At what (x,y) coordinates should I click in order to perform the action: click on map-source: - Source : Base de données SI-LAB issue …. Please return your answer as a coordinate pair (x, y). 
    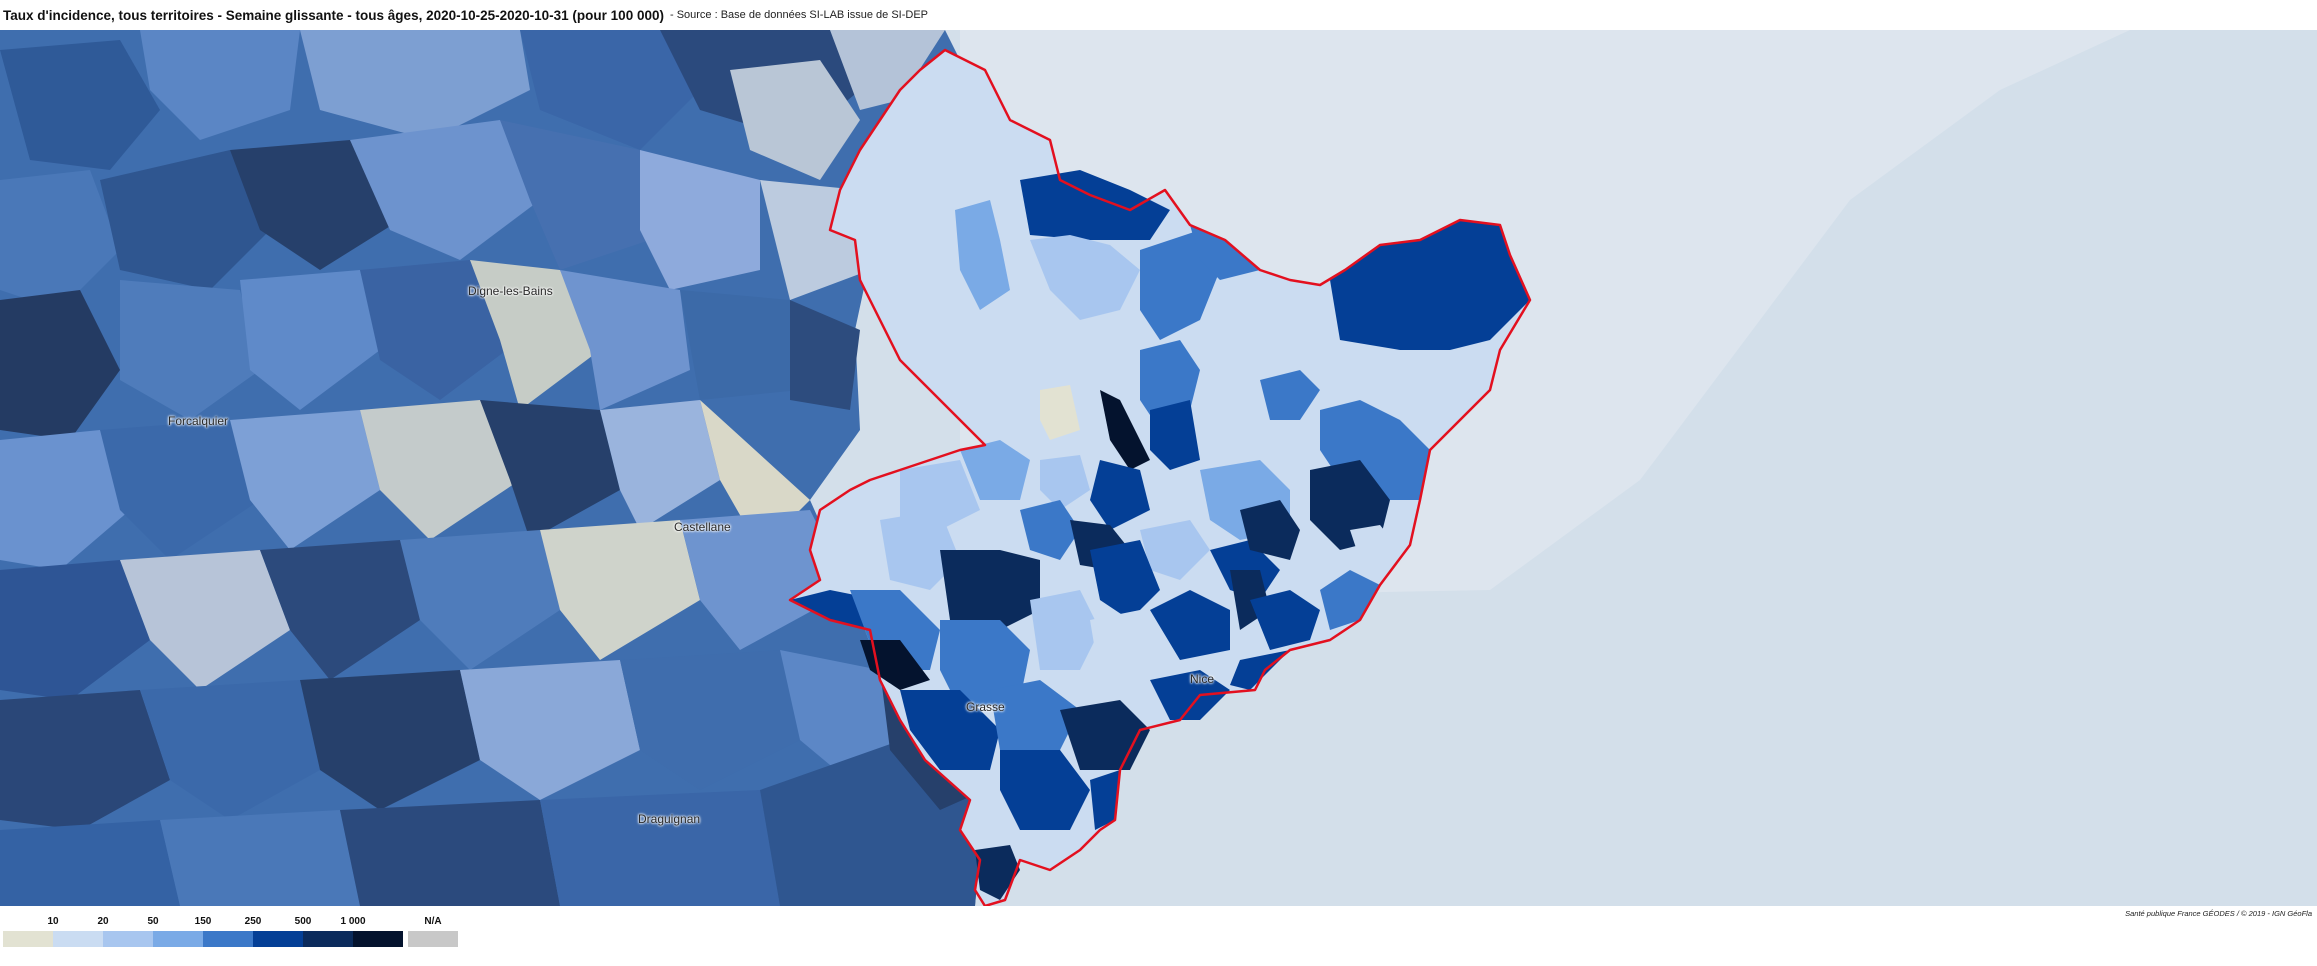
    Looking at the image, I should click on (798, 15).